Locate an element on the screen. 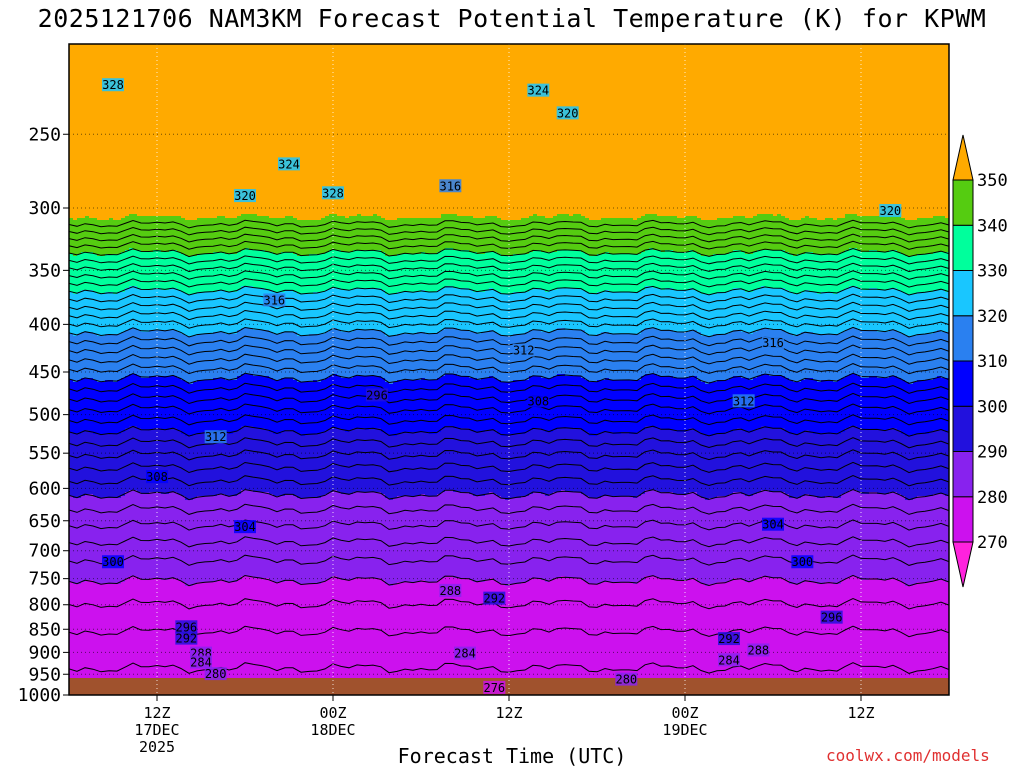 This screenshot has width=1024, height=768. contour-label: 320 is located at coordinates (245, 196).